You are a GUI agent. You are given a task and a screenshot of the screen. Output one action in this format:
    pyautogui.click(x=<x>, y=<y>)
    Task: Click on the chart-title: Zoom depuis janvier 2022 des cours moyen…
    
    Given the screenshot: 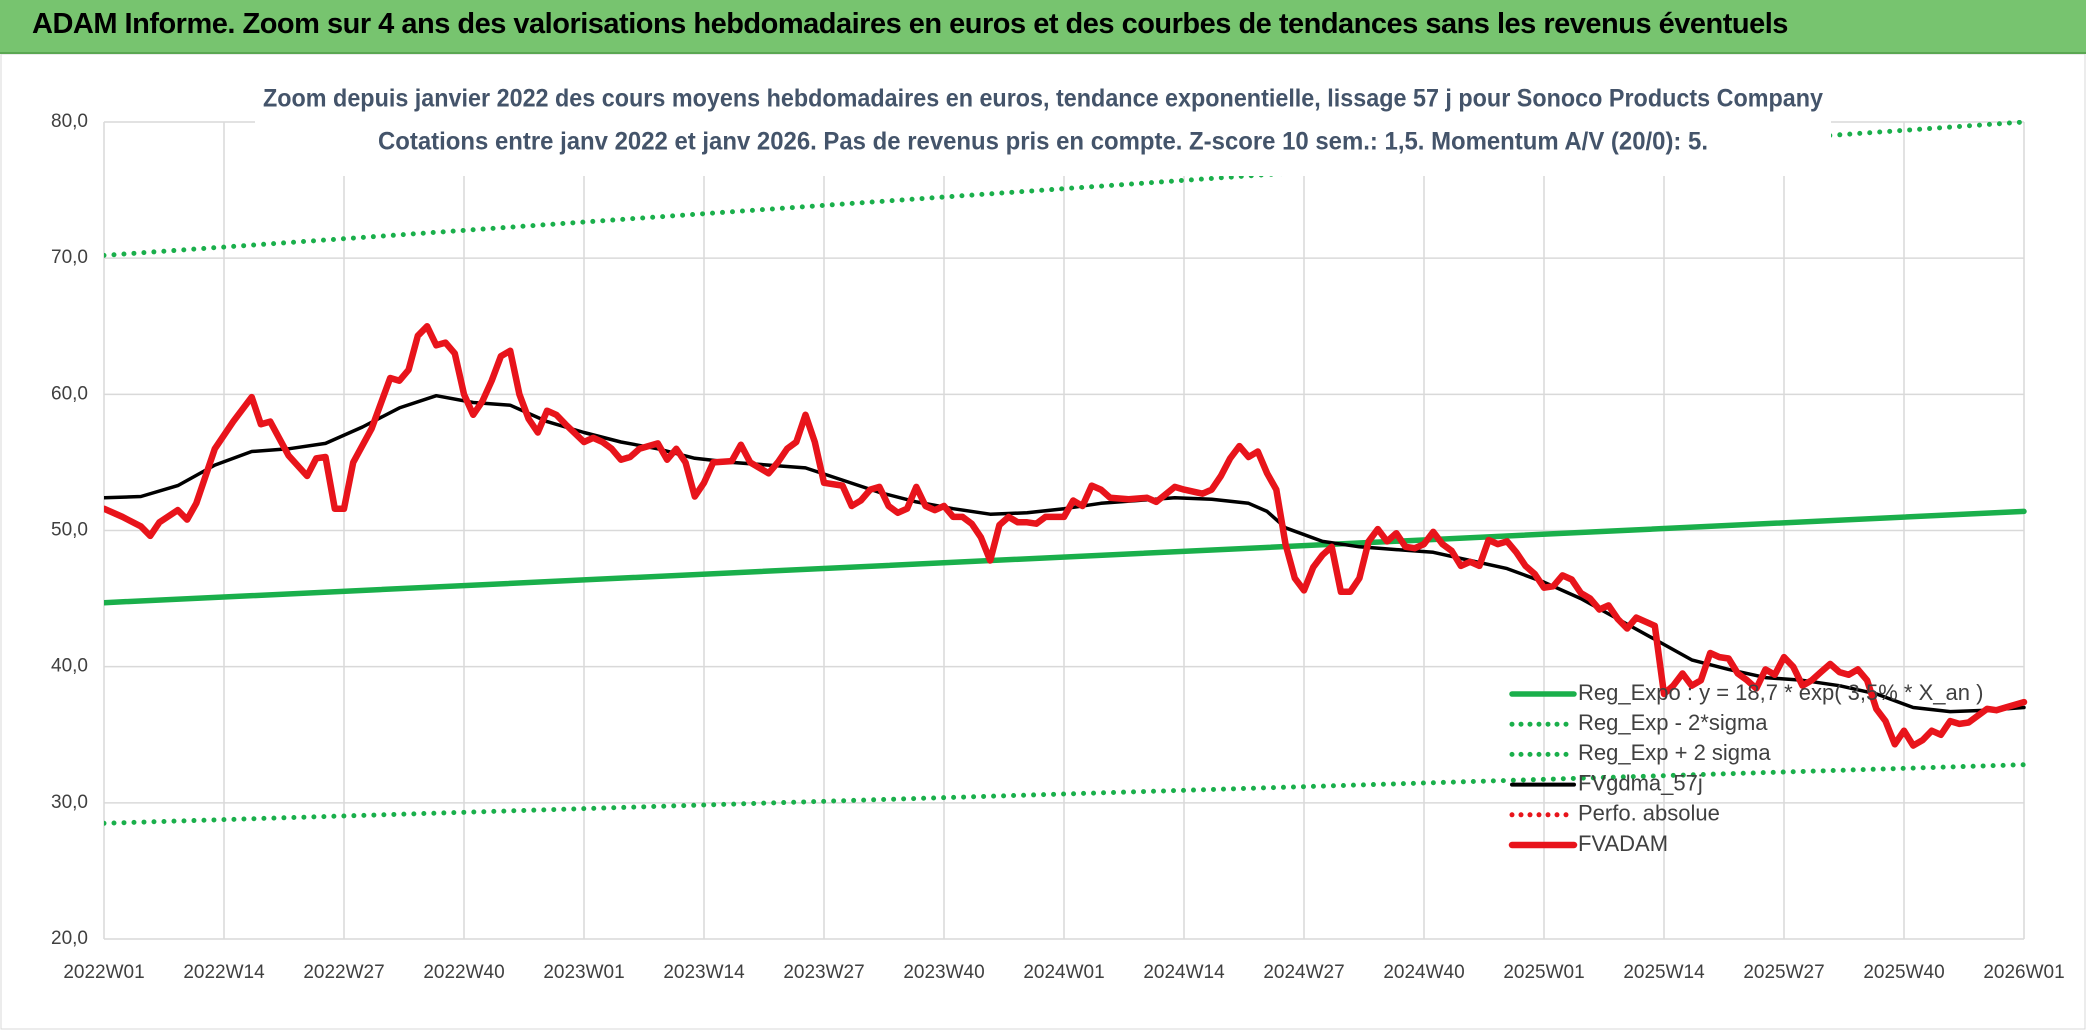 What is the action you would take?
    pyautogui.click(x=1043, y=99)
    